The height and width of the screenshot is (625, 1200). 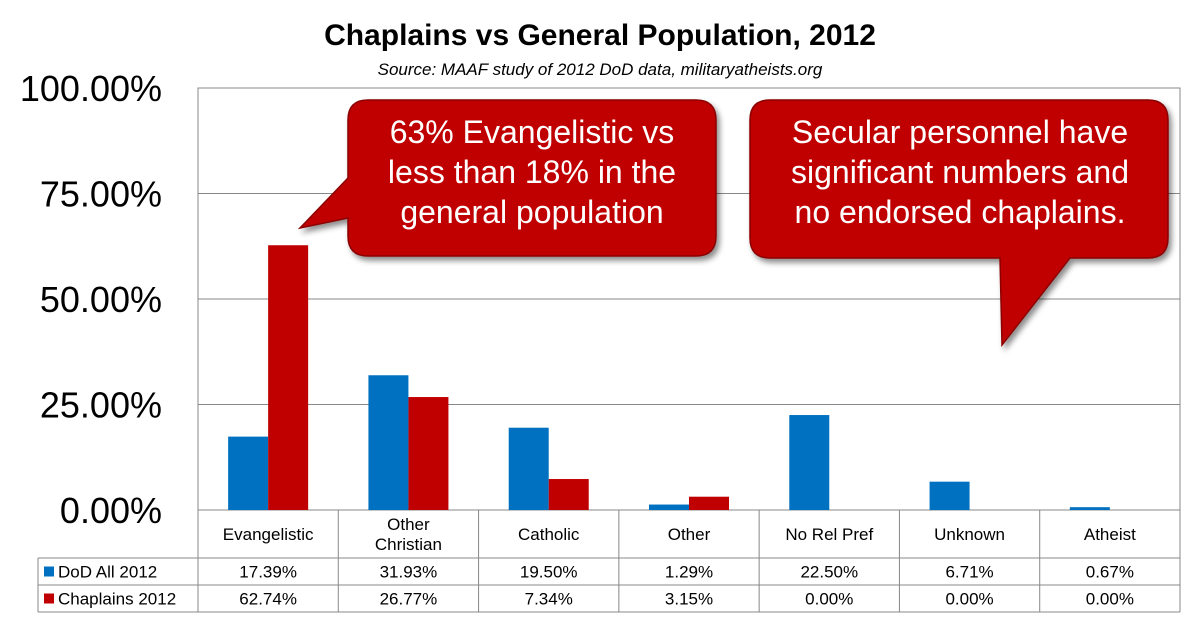 What do you see at coordinates (829, 534) in the screenshot?
I see `category-label: No Rel Pref` at bounding box center [829, 534].